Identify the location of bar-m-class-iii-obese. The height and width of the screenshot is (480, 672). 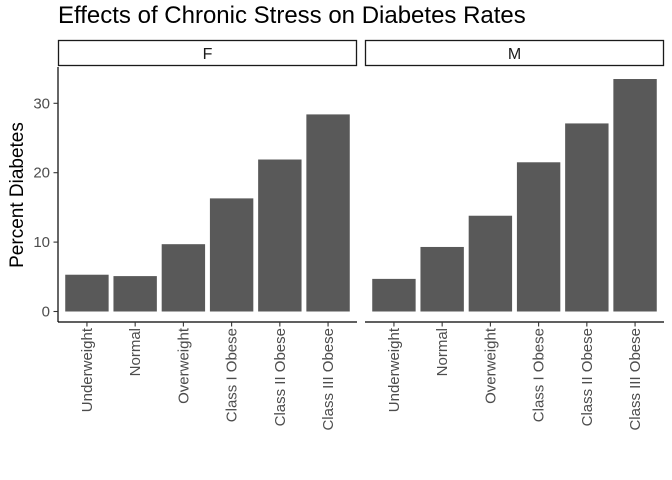
(635, 195).